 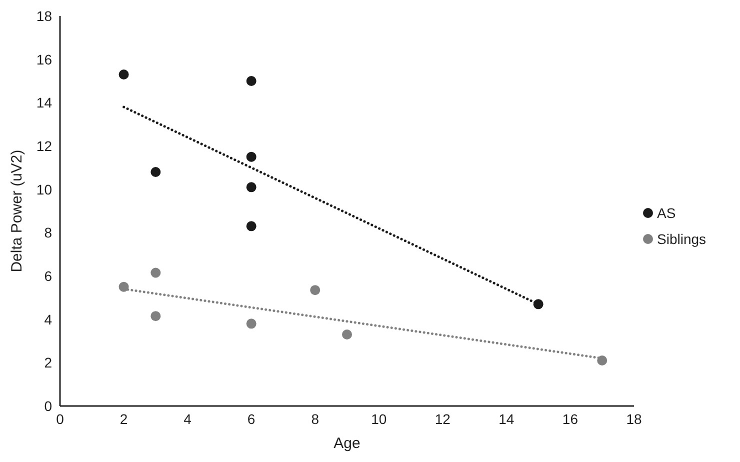 I want to click on y-tick-label: 2, so click(x=48, y=362).